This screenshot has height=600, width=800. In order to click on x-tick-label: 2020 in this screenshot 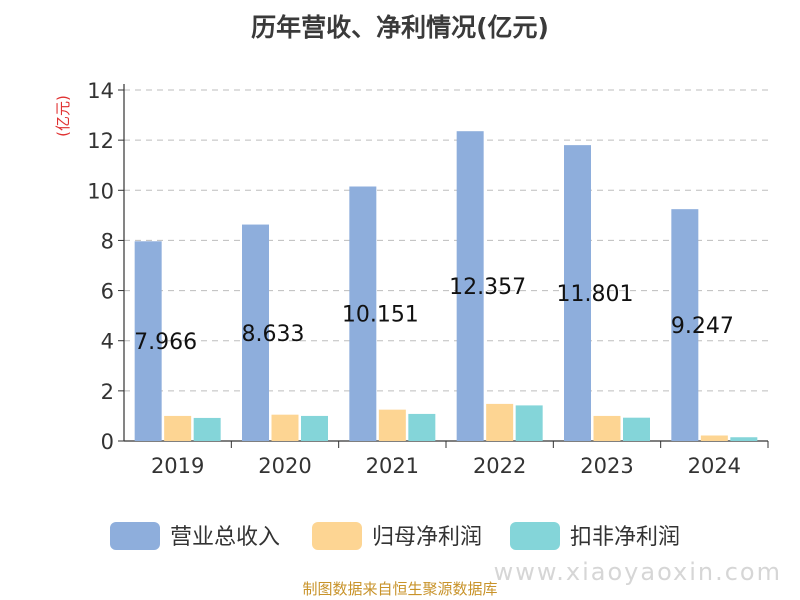, I will do `click(284, 466)`.